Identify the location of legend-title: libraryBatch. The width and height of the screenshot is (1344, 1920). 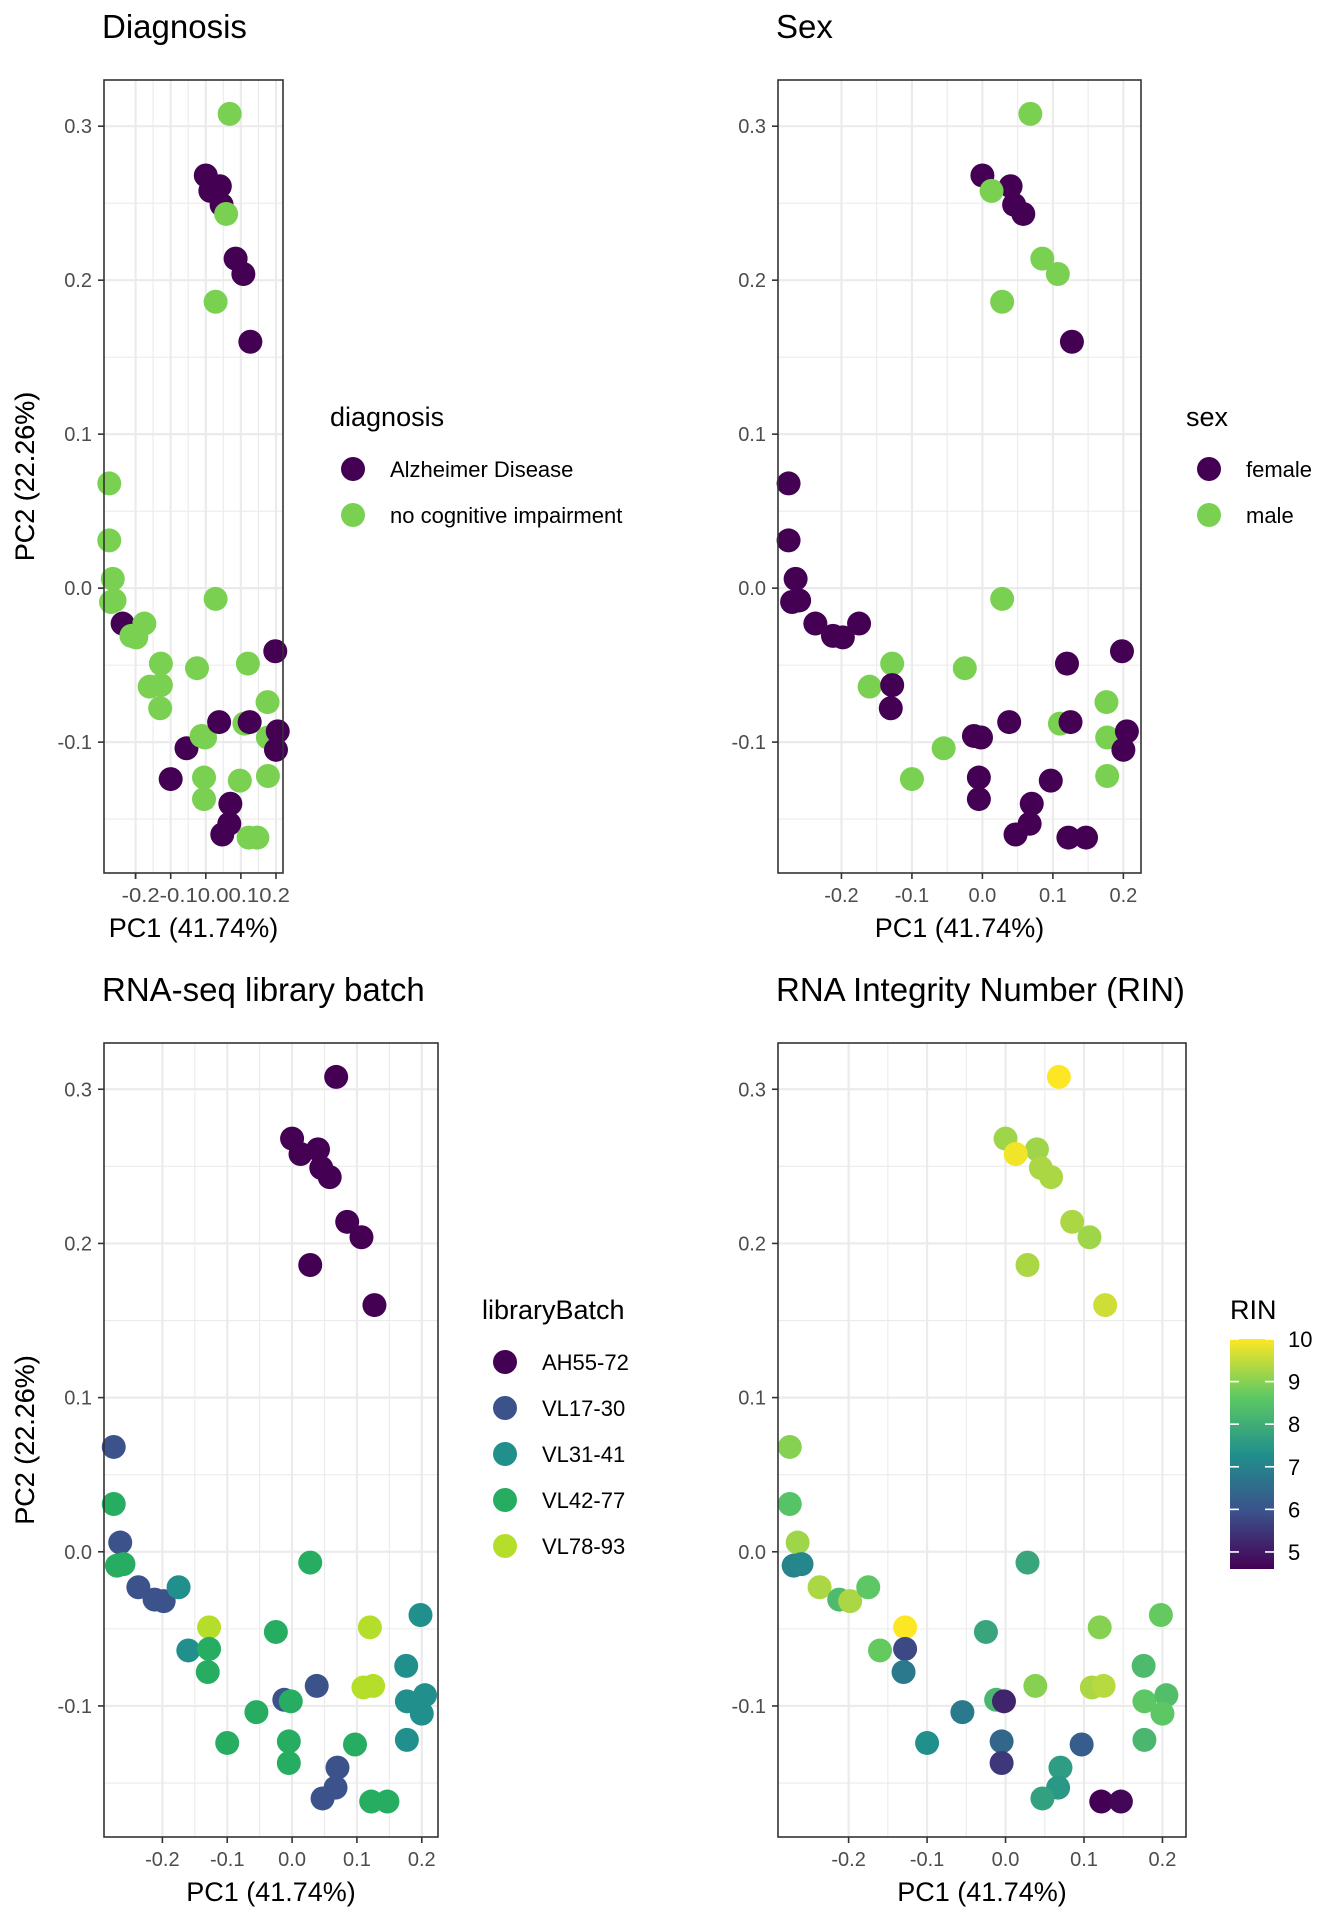
(553, 1310).